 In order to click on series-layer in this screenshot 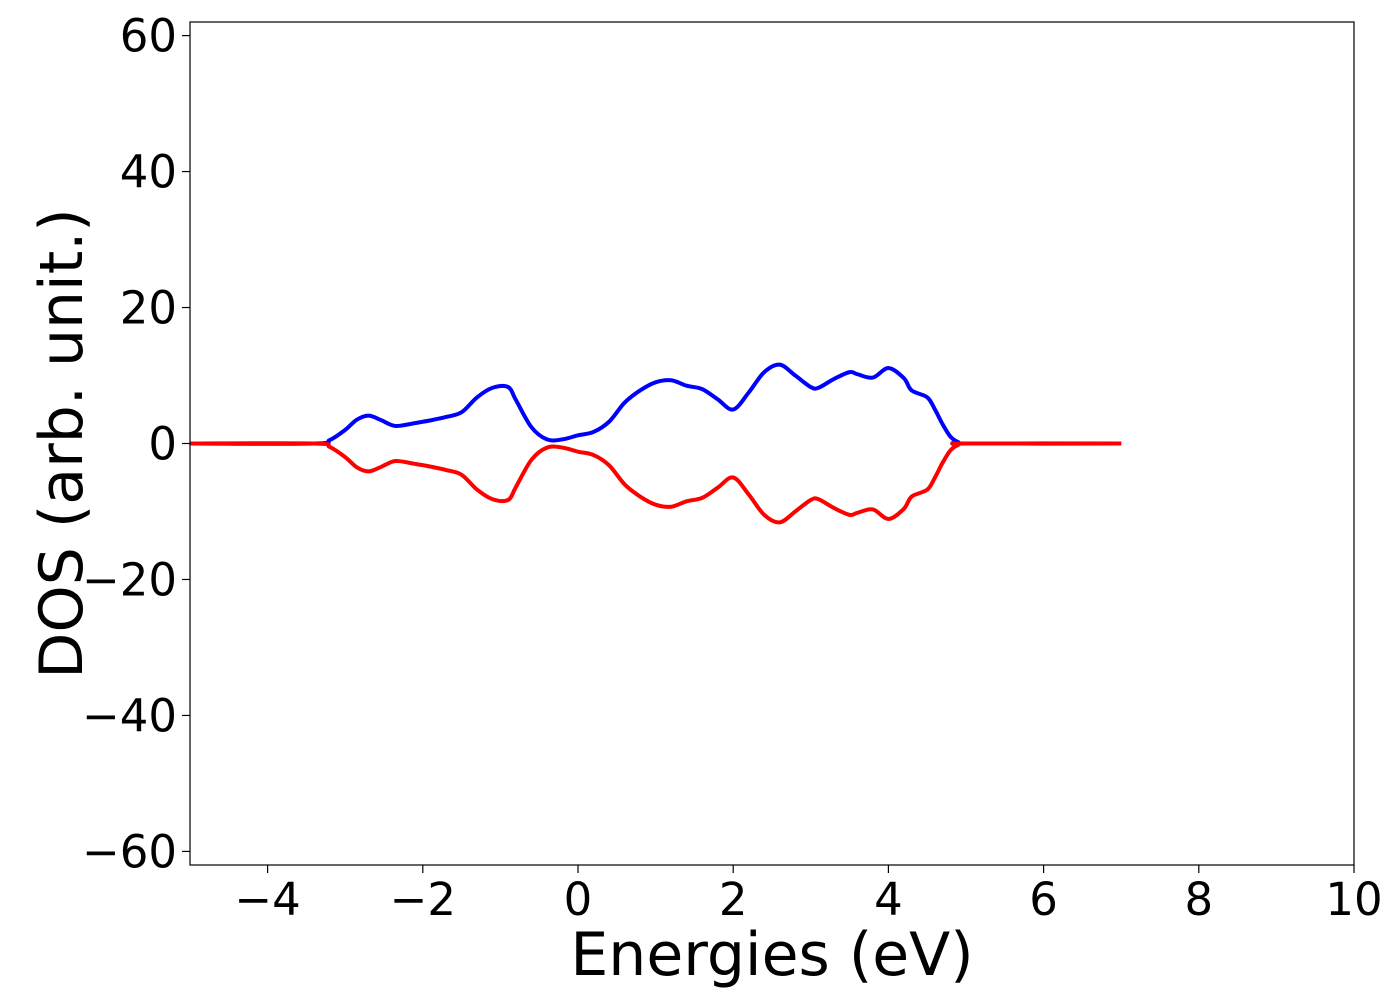, I will do `click(655, 443)`.